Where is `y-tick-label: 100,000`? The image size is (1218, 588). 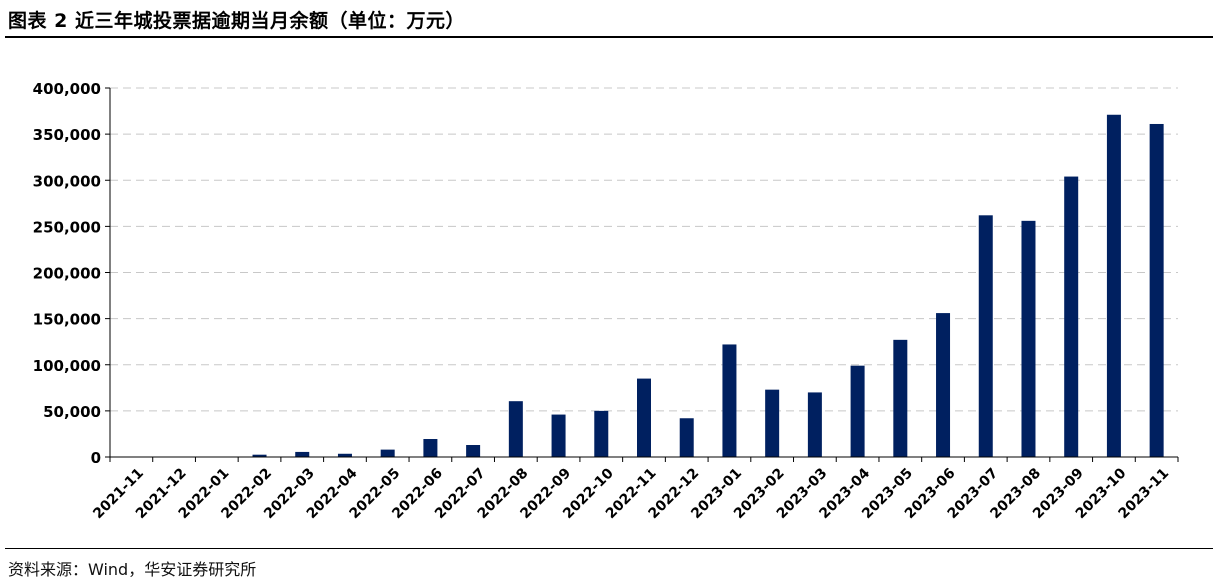
y-tick-label: 100,000 is located at coordinates (67, 366).